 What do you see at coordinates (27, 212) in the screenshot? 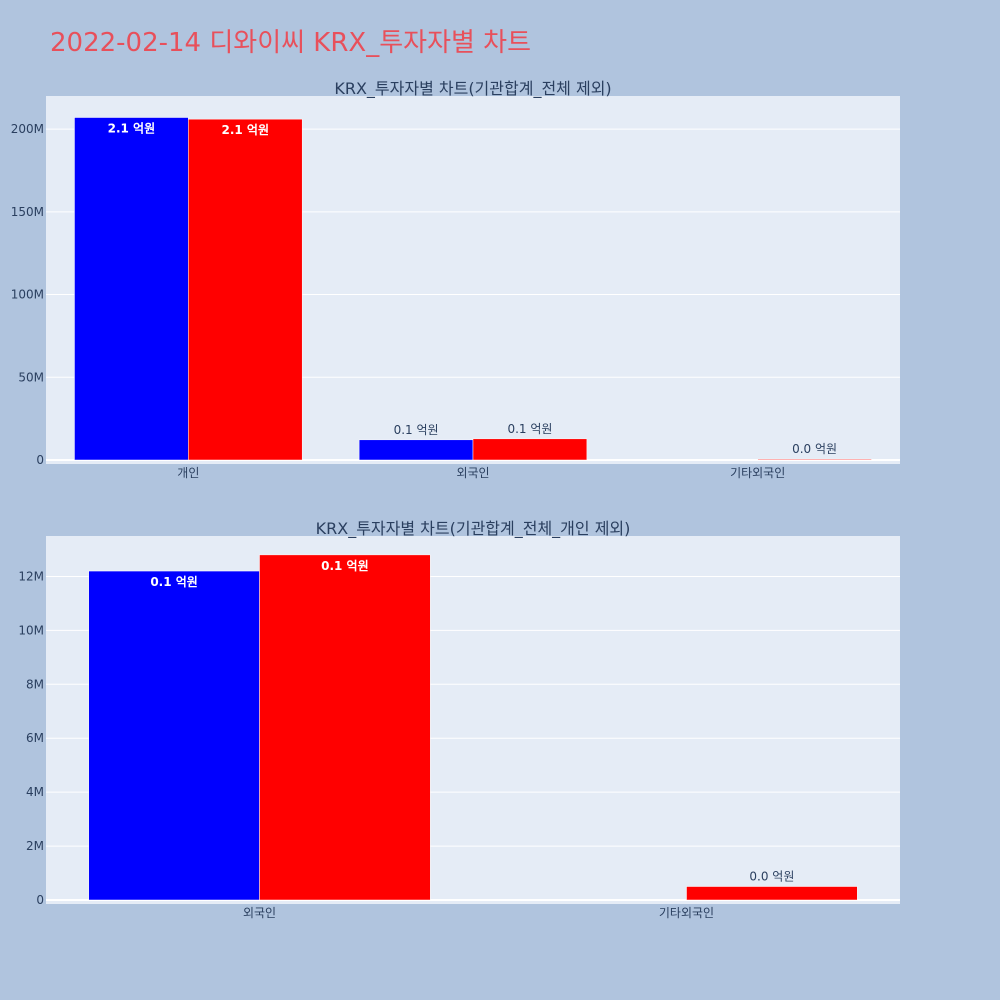
I see `y-tick-label: 150M` at bounding box center [27, 212].